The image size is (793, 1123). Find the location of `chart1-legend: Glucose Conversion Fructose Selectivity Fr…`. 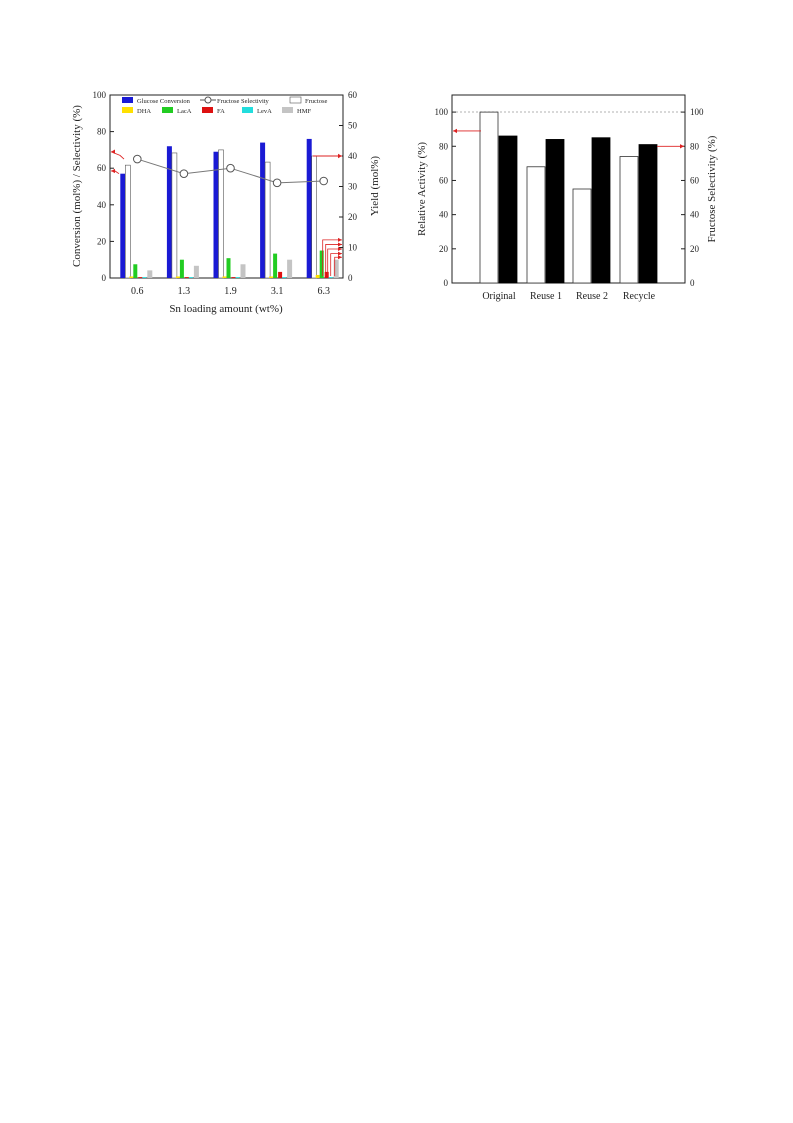

chart1-legend: Glucose Conversion Fructose Selectivity Fr… is located at coordinates (225, 105).